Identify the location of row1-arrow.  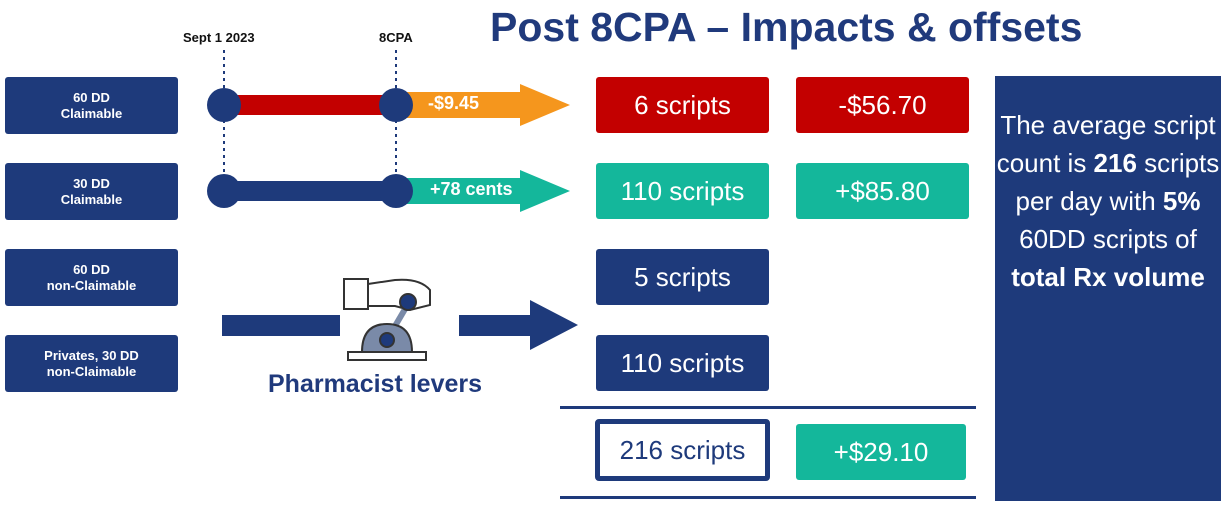
(483, 105).